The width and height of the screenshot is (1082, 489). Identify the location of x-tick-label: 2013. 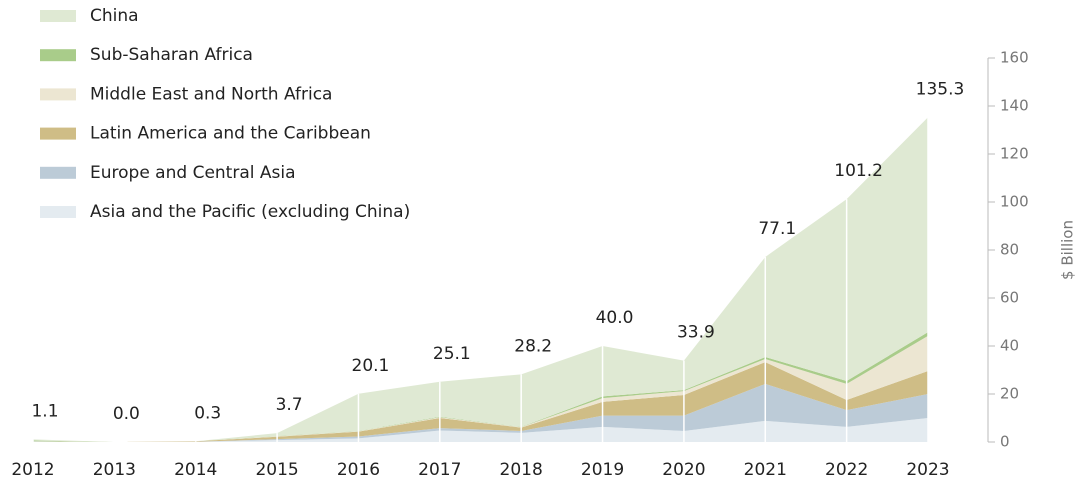
(114, 470).